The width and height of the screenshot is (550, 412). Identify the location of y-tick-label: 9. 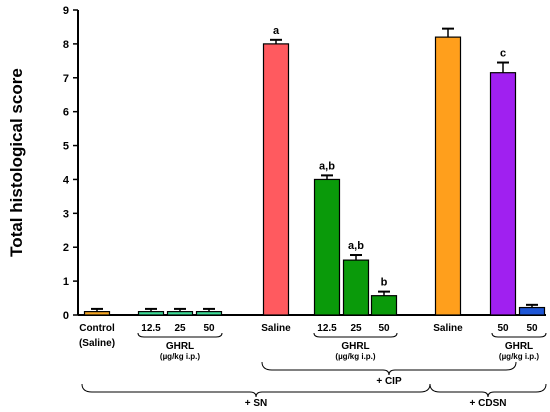
(66, 11).